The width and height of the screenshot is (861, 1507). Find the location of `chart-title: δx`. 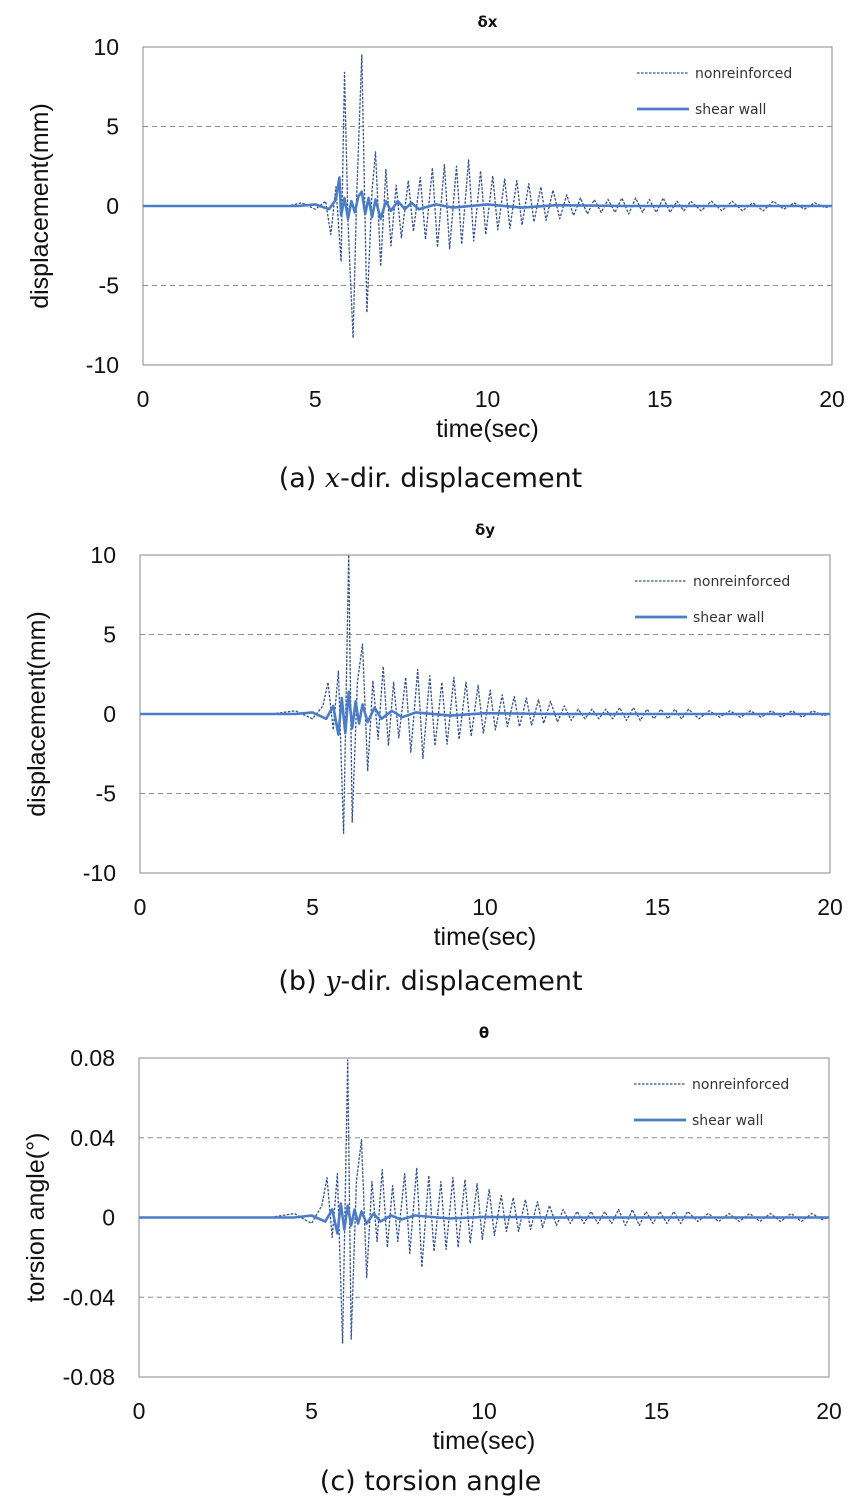

chart-title: δx is located at coordinates (488, 22).